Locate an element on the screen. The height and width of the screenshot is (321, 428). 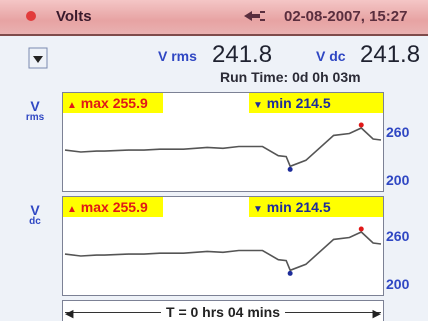
date-time: 02-08-2007, 15:27 is located at coordinates (346, 16).